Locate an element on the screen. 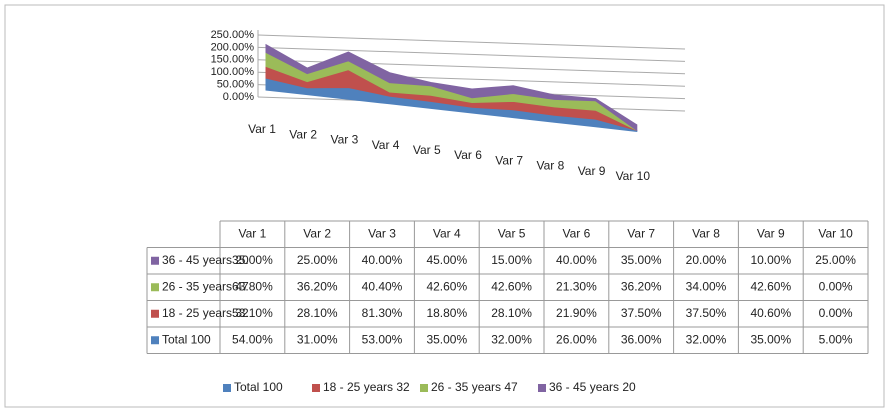  x-tick-label: Var 6 is located at coordinates (468, 155).